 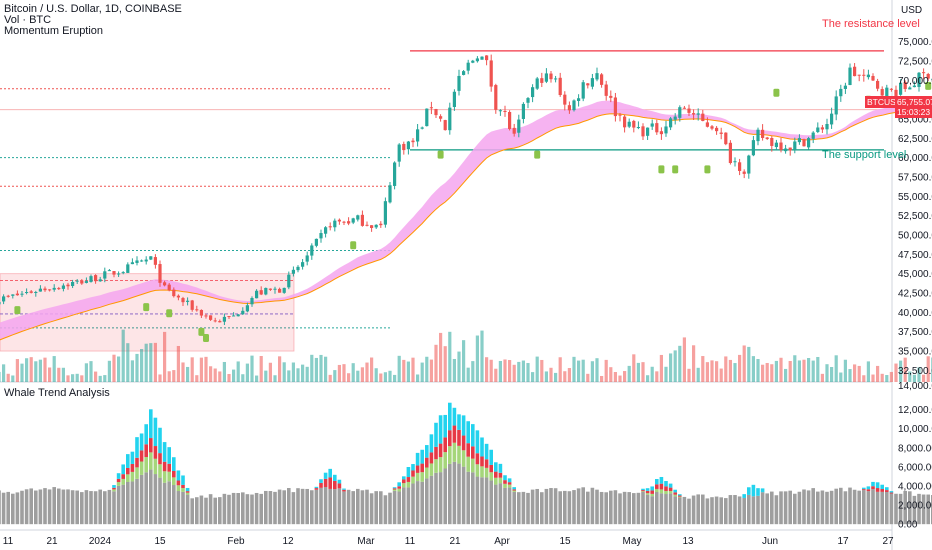 What do you see at coordinates (915, 177) in the screenshot?
I see `price-tick-label: 57,500.00` at bounding box center [915, 177].